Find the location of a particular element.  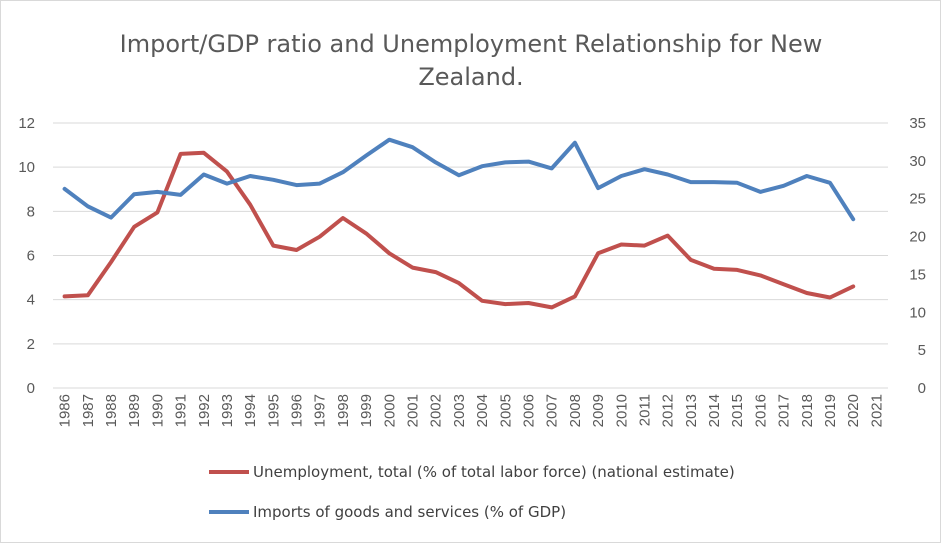

left-tick-label: 0 is located at coordinates (31, 388).